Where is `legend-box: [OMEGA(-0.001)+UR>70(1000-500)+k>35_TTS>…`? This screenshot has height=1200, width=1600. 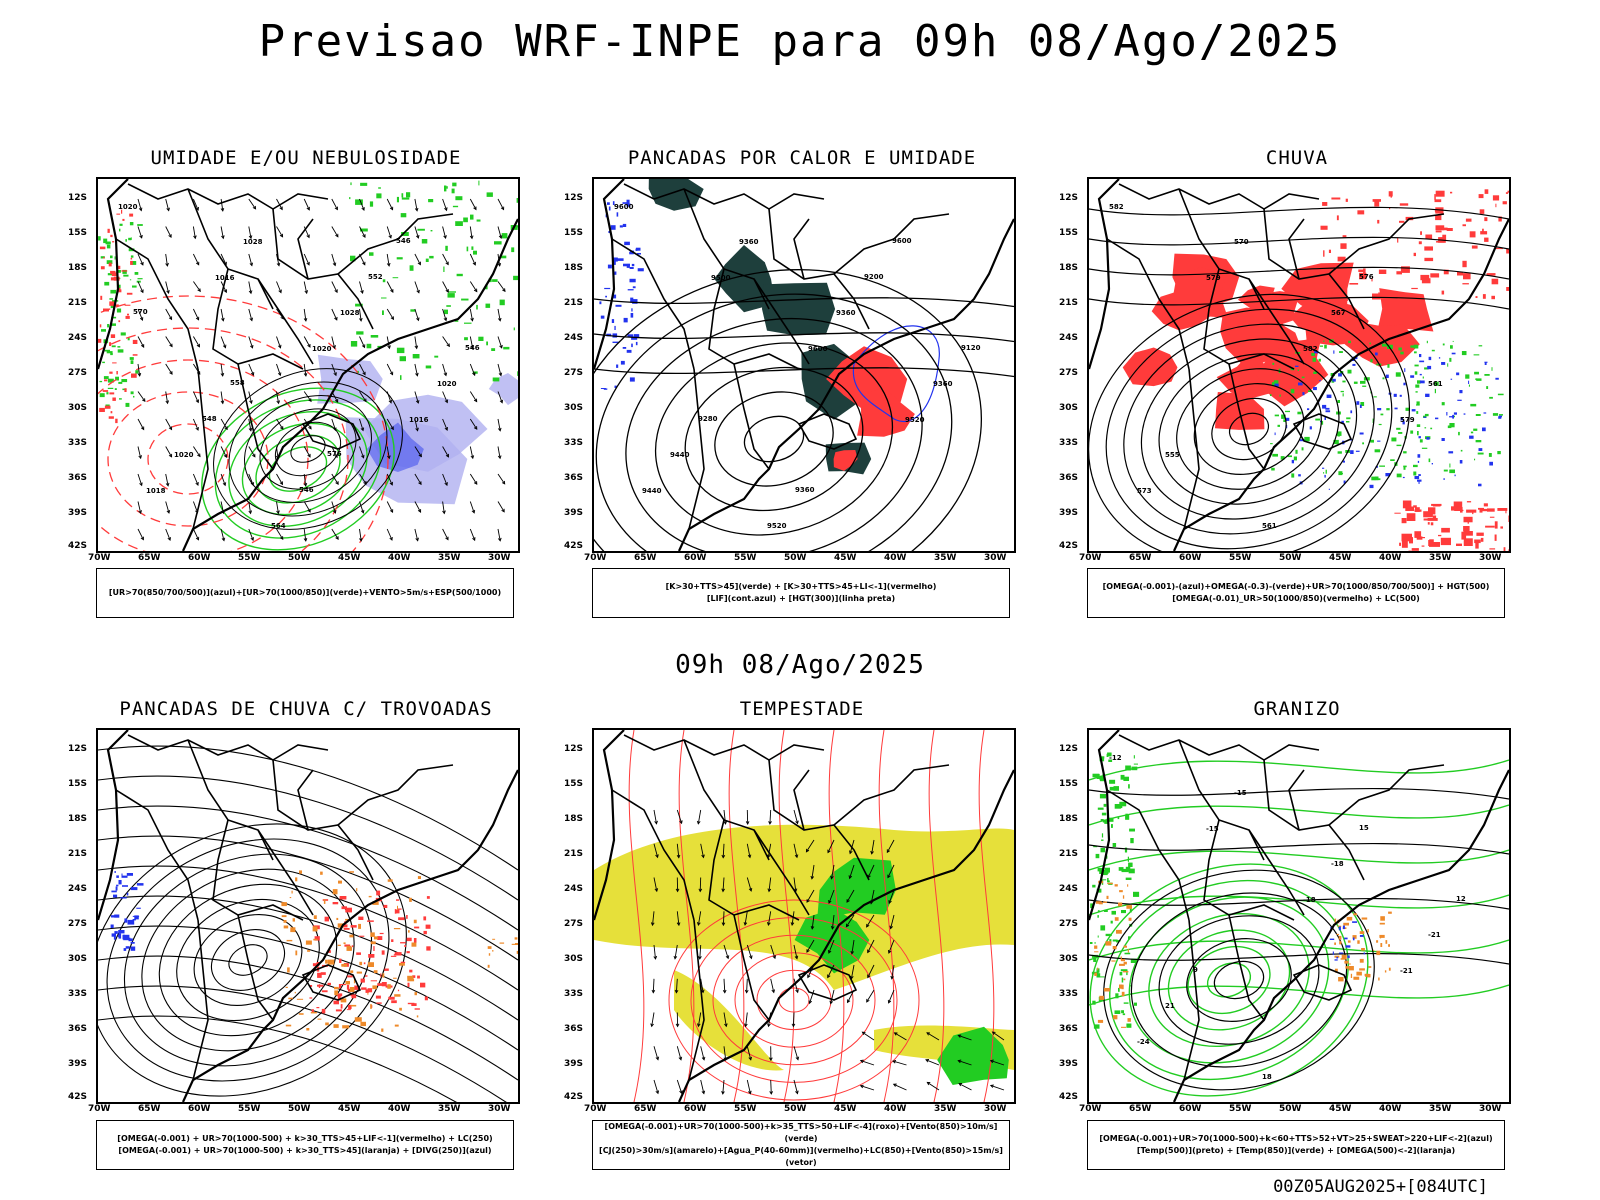
legend-box: [OMEGA(-0.001)+UR>70(1000-500)+k>35_TTS>… is located at coordinates (801, 1145).